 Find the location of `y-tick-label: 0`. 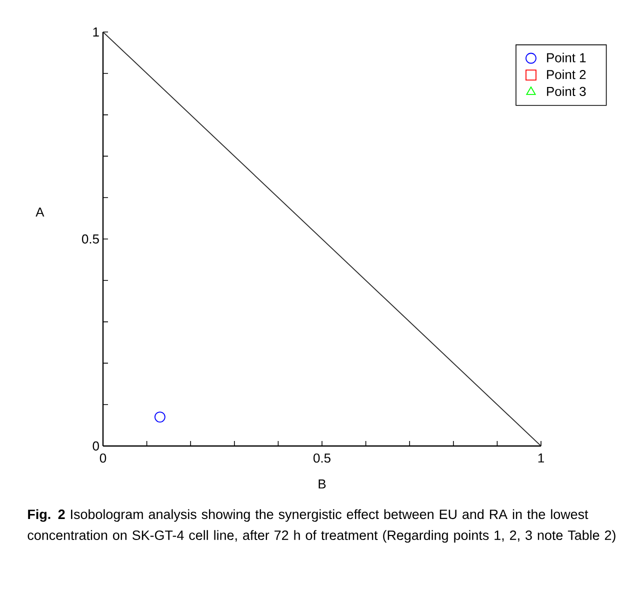

y-tick-label: 0 is located at coordinates (95, 446).